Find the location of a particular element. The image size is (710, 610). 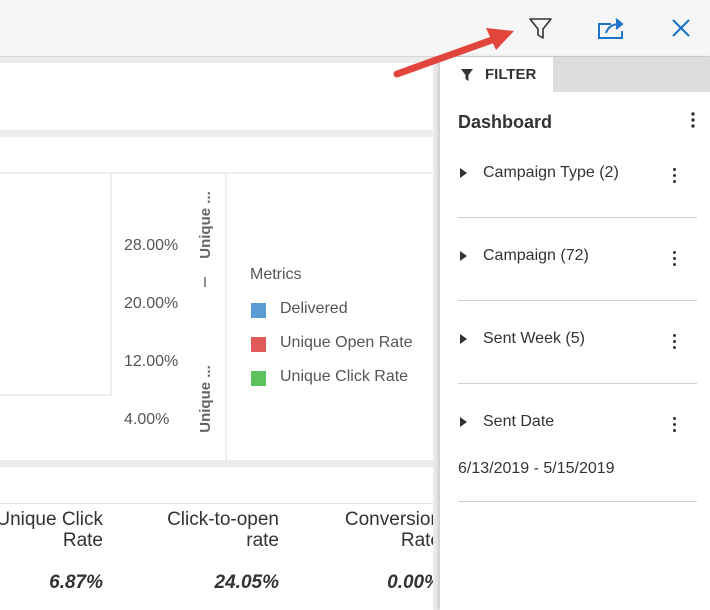

legend-title: Metrics is located at coordinates (276, 274).